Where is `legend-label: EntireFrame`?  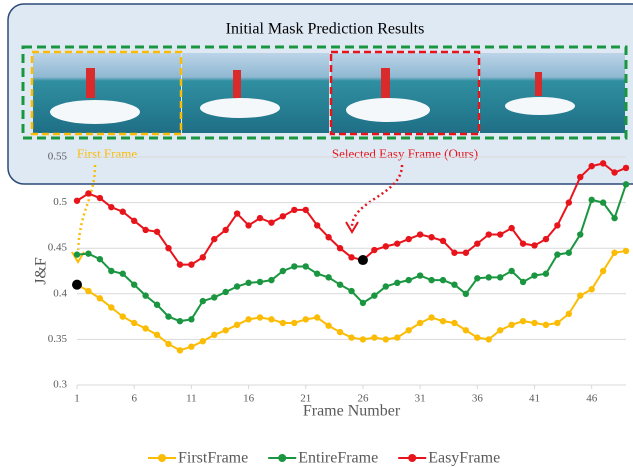 legend-label: EntireFrame is located at coordinates (338, 458).